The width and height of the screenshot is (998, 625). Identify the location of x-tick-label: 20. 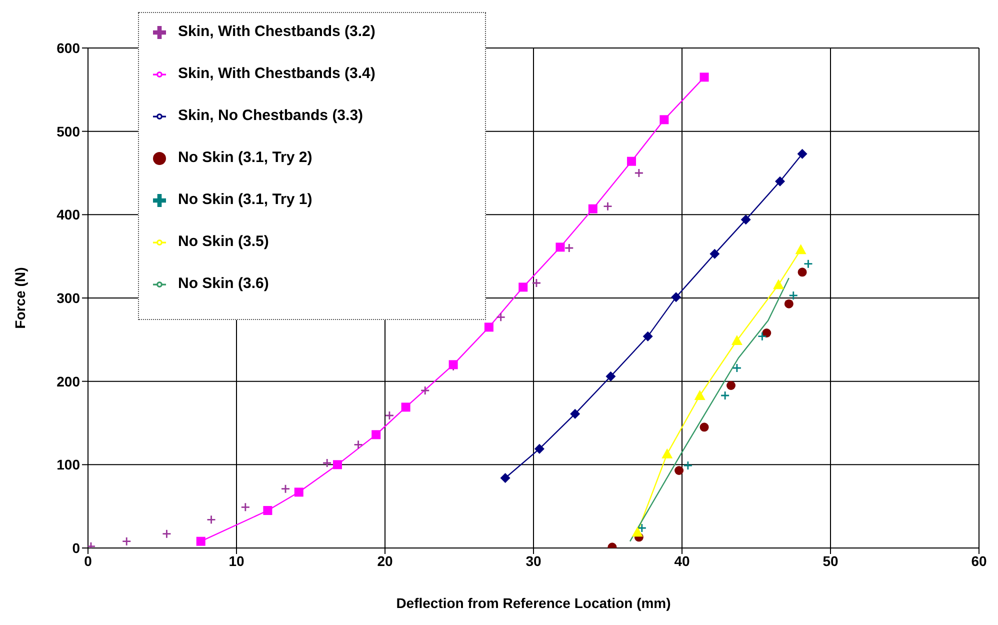
(385, 560).